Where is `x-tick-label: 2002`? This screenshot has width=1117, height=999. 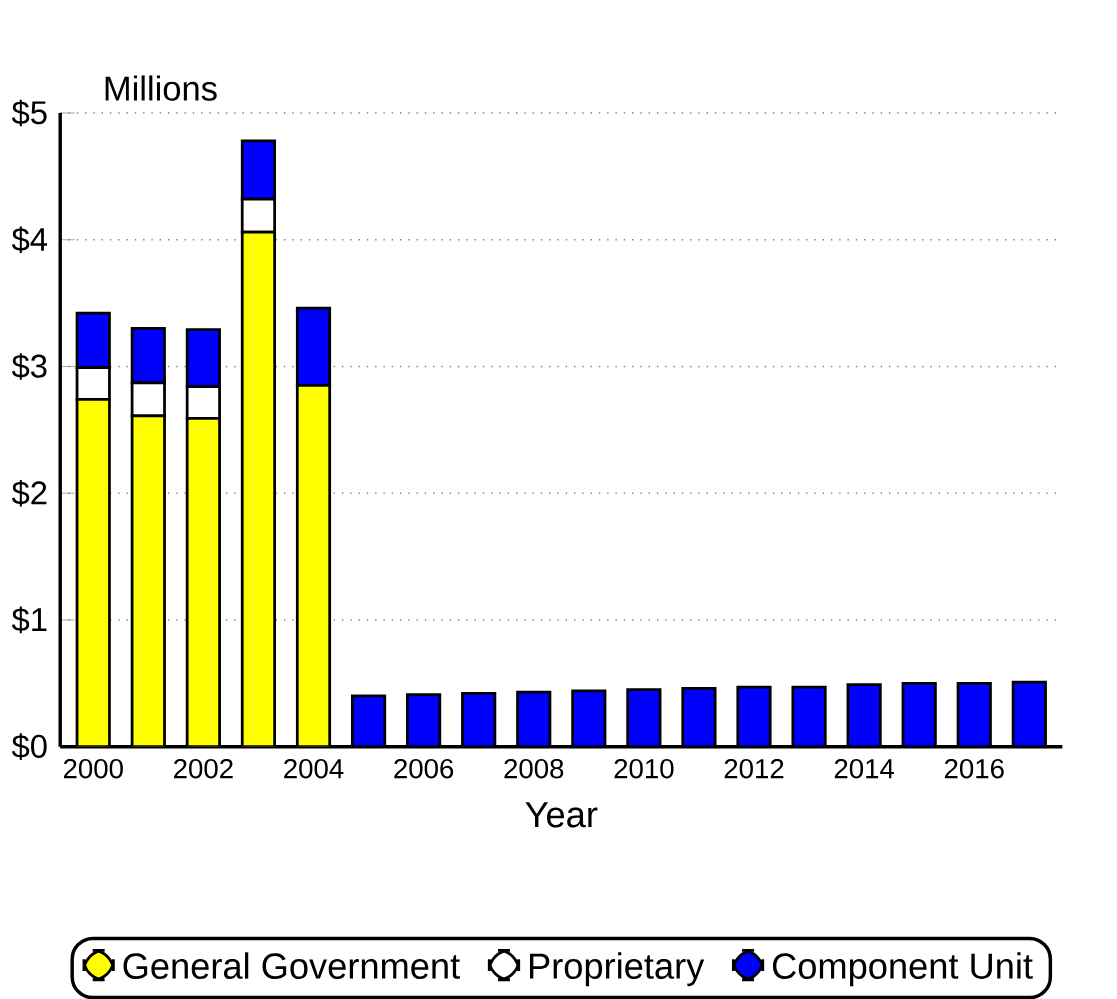
x-tick-label: 2002 is located at coordinates (203, 768).